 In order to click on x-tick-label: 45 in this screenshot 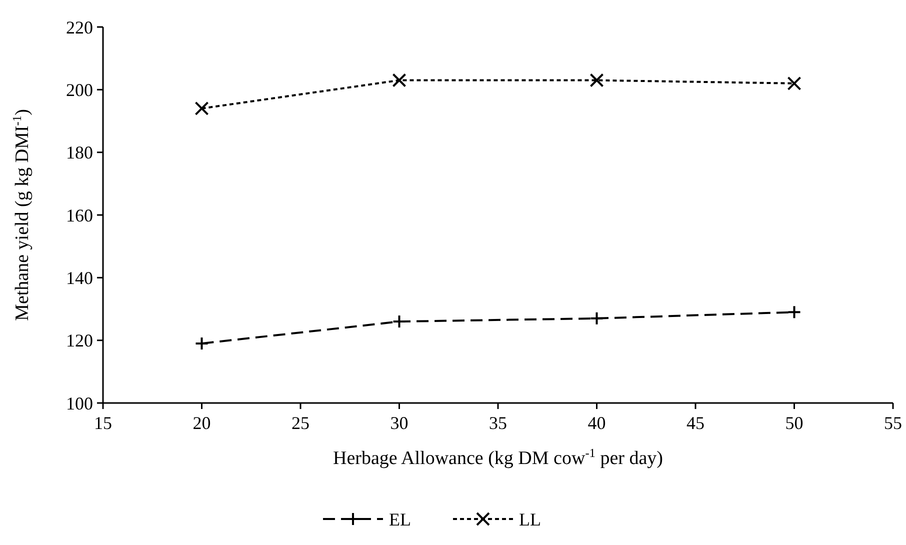, I will do `click(695, 423)`.